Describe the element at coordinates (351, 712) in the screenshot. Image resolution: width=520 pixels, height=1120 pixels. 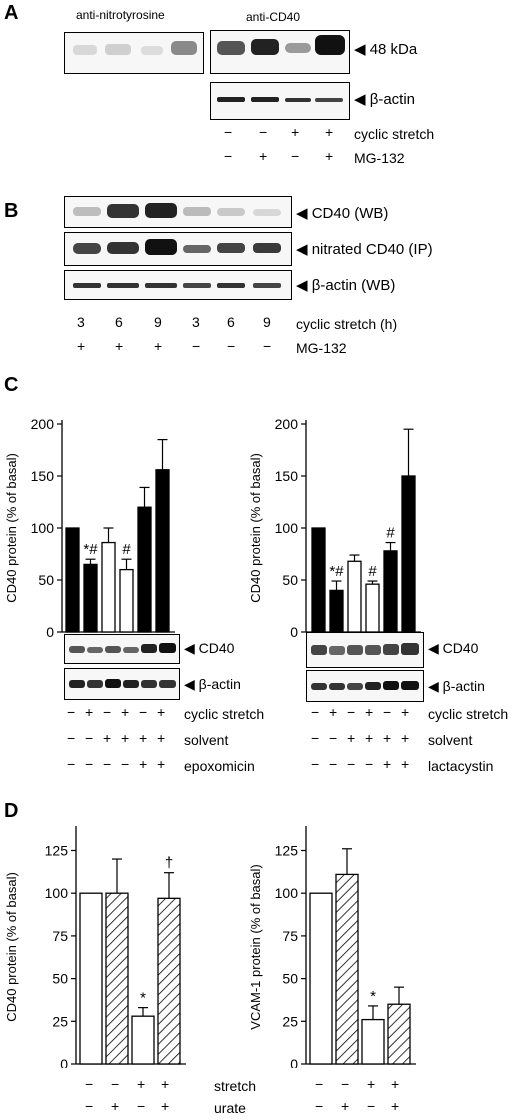
I see `cr-stretch-sign-3: −` at that location.